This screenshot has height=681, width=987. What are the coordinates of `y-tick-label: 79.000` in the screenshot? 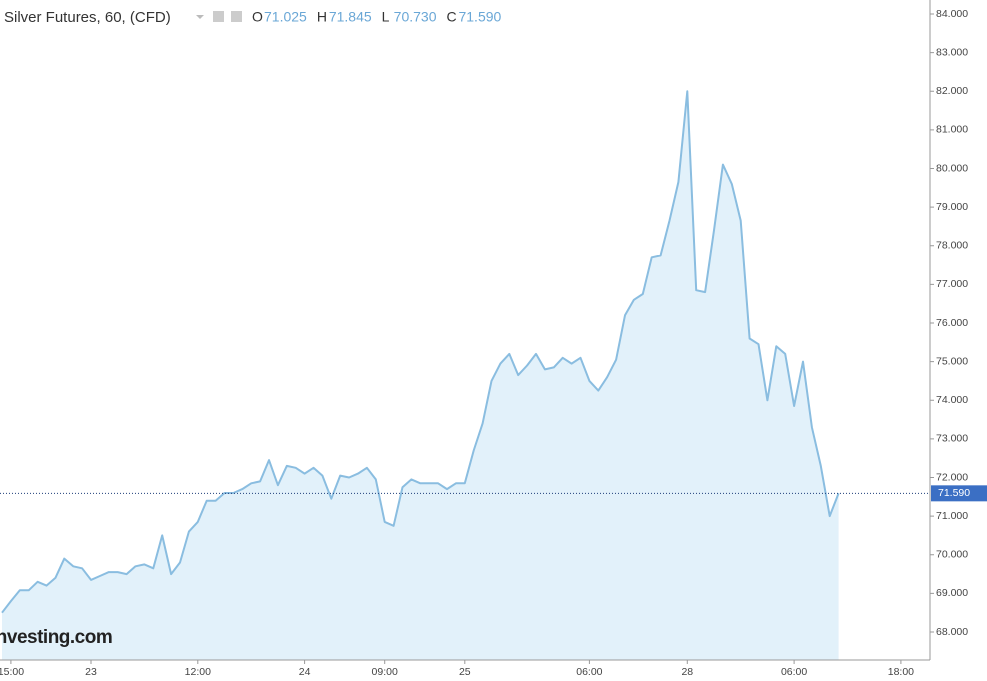 It's located at (952, 207).